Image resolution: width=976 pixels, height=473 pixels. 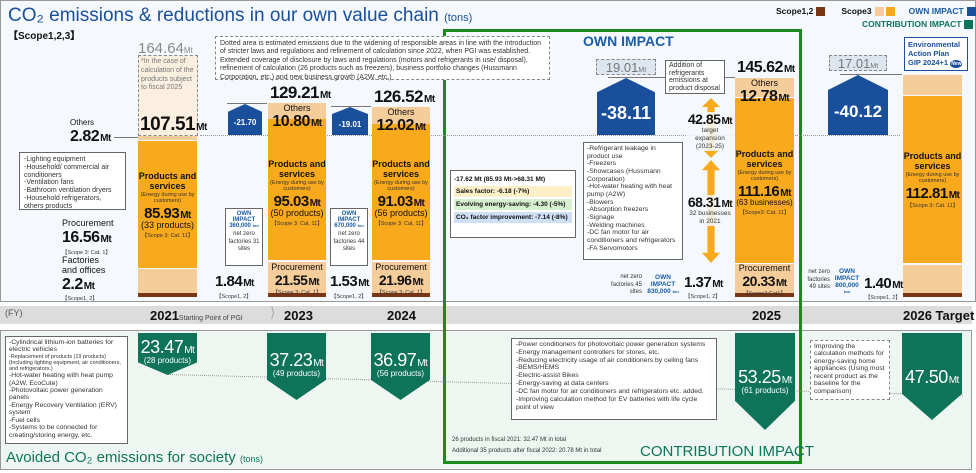 I want to click on value: 111.16, so click(x=759, y=191).